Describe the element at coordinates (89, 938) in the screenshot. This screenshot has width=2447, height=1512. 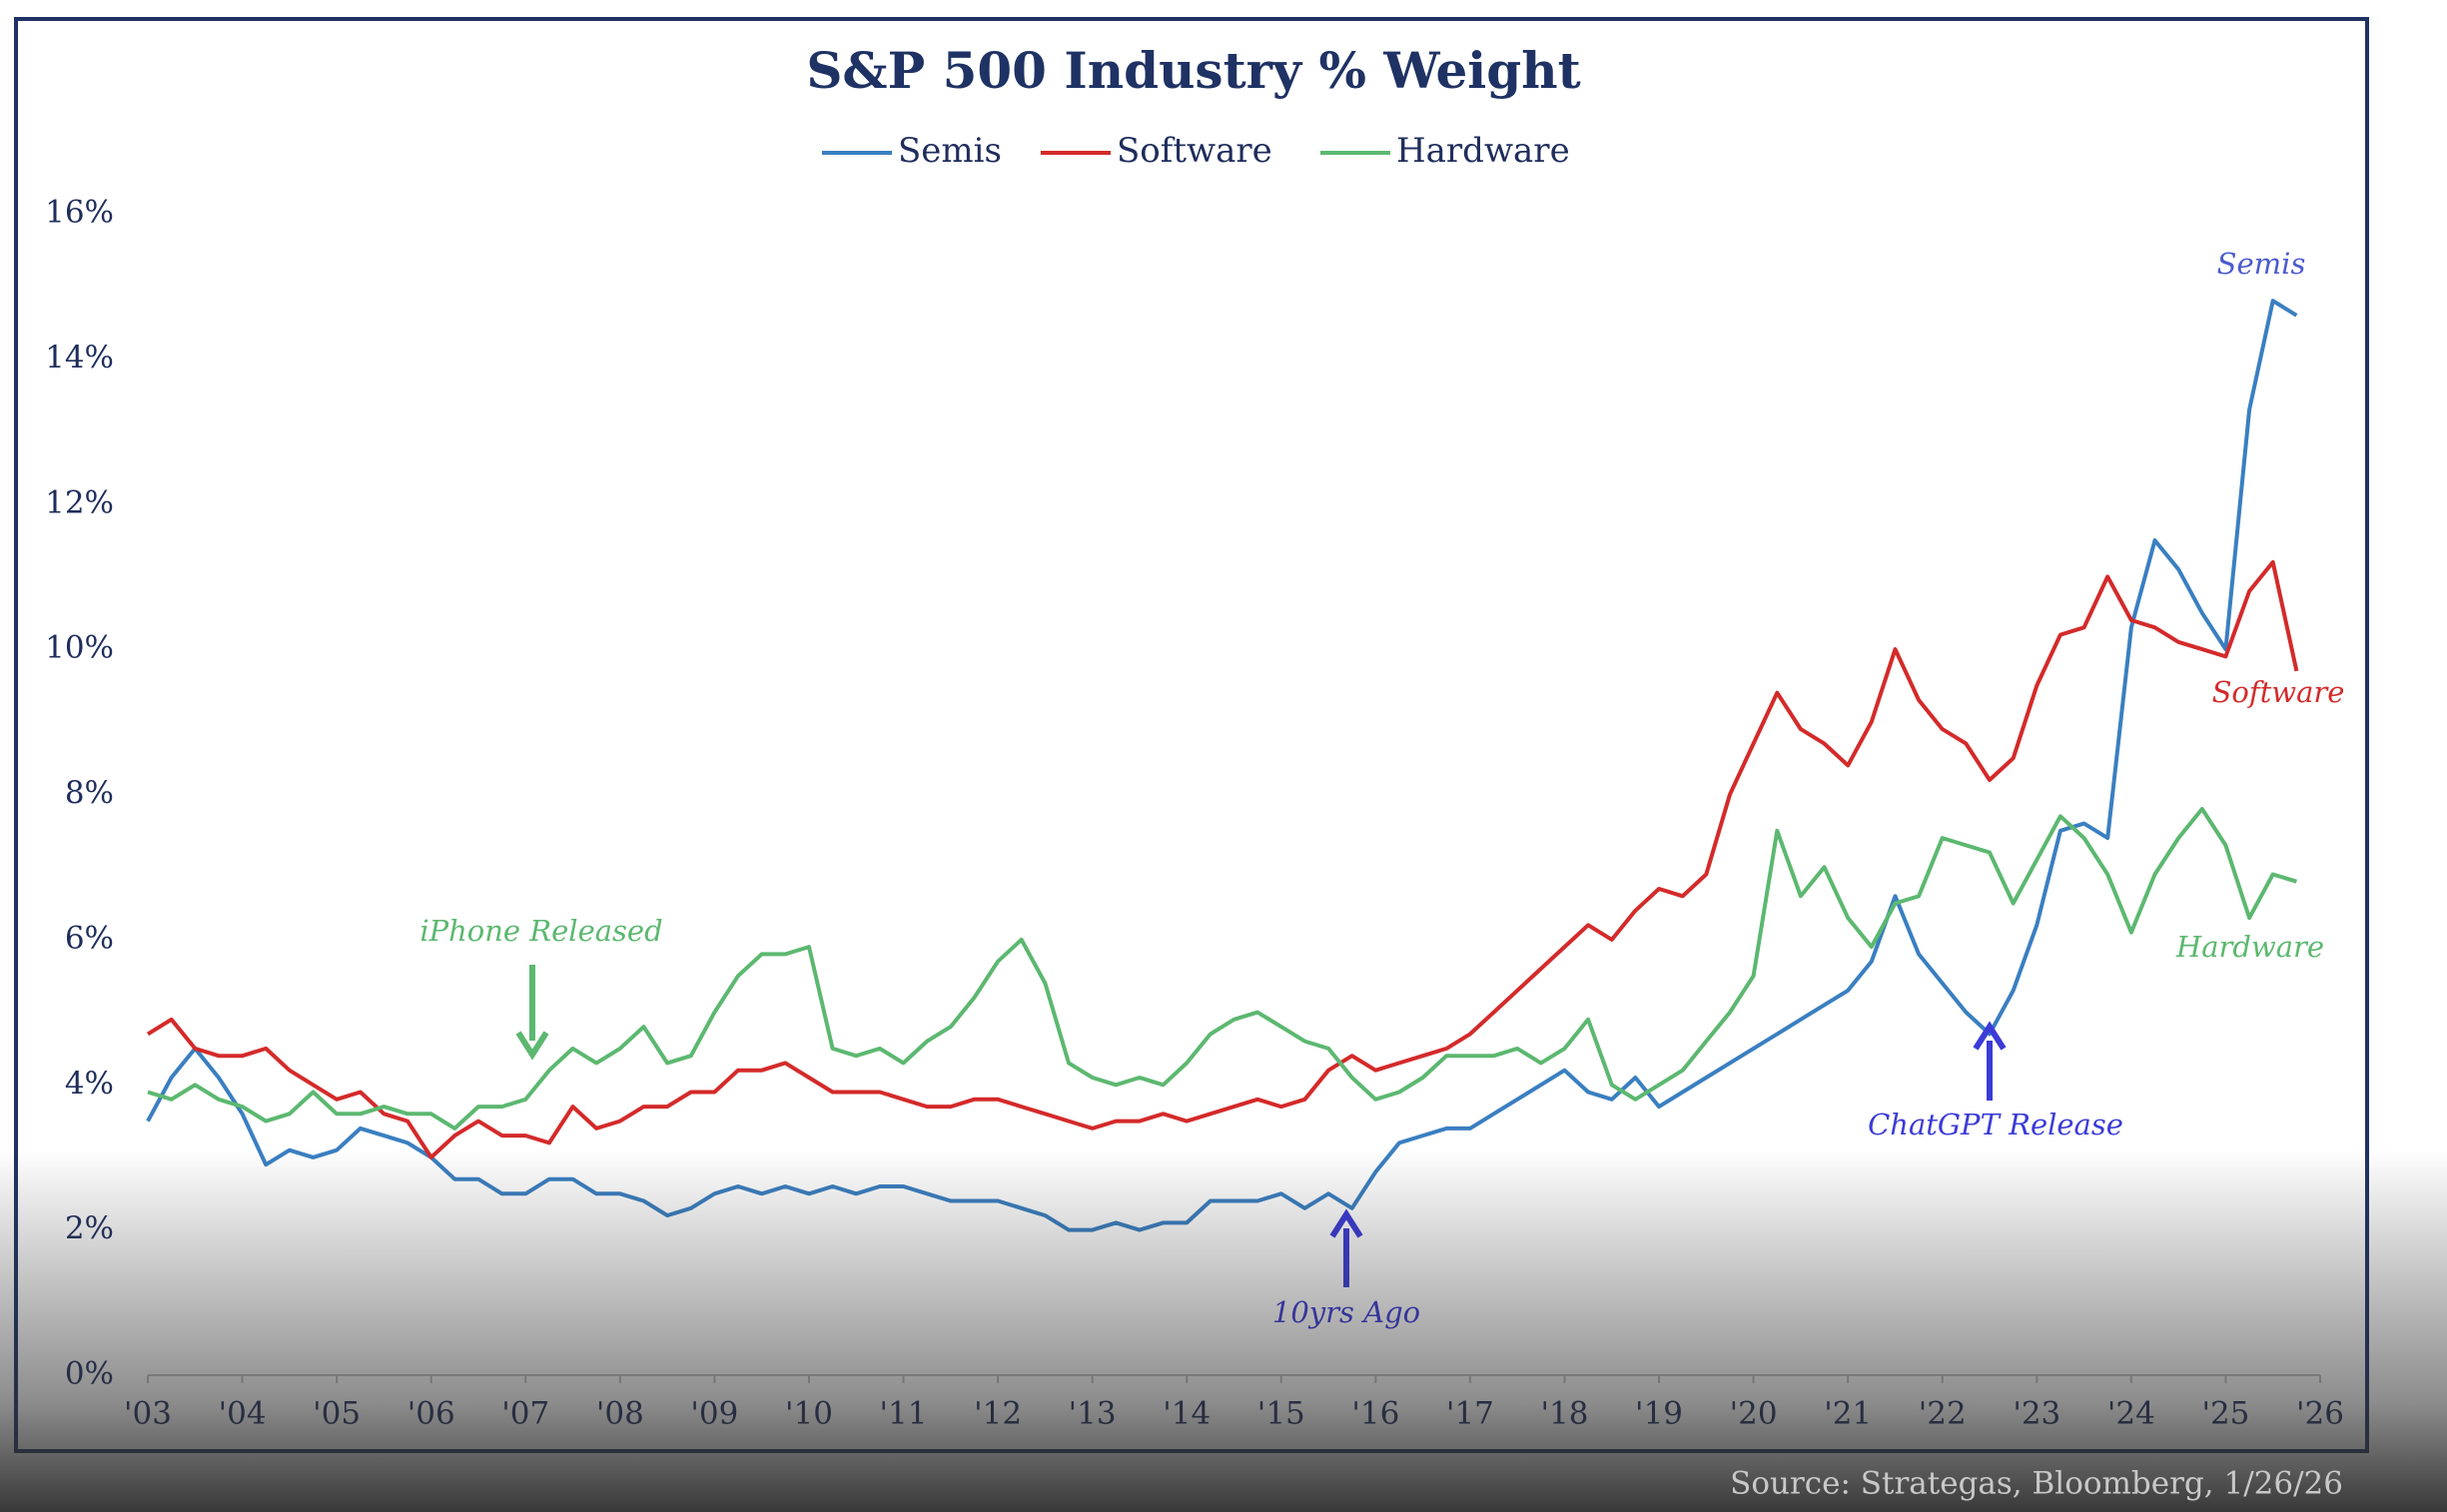
I see `y-tick-label: 6%` at that location.